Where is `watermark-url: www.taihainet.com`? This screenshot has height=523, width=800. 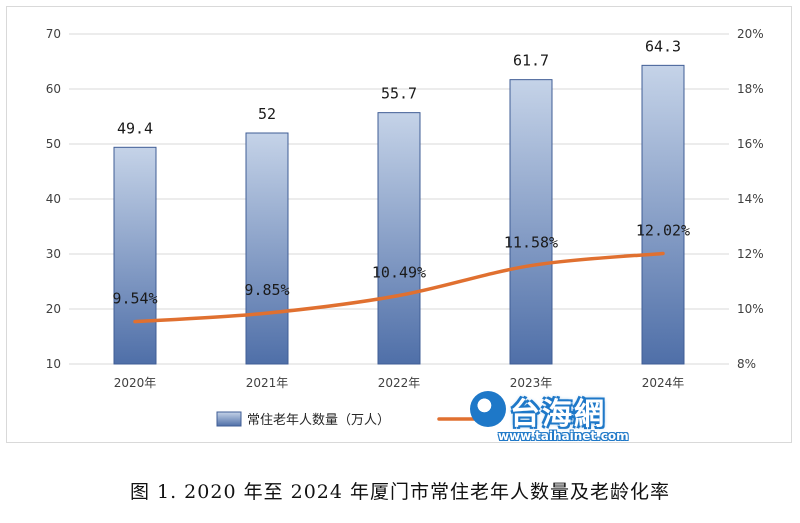 watermark-url: www.taihainet.com is located at coordinates (563, 436).